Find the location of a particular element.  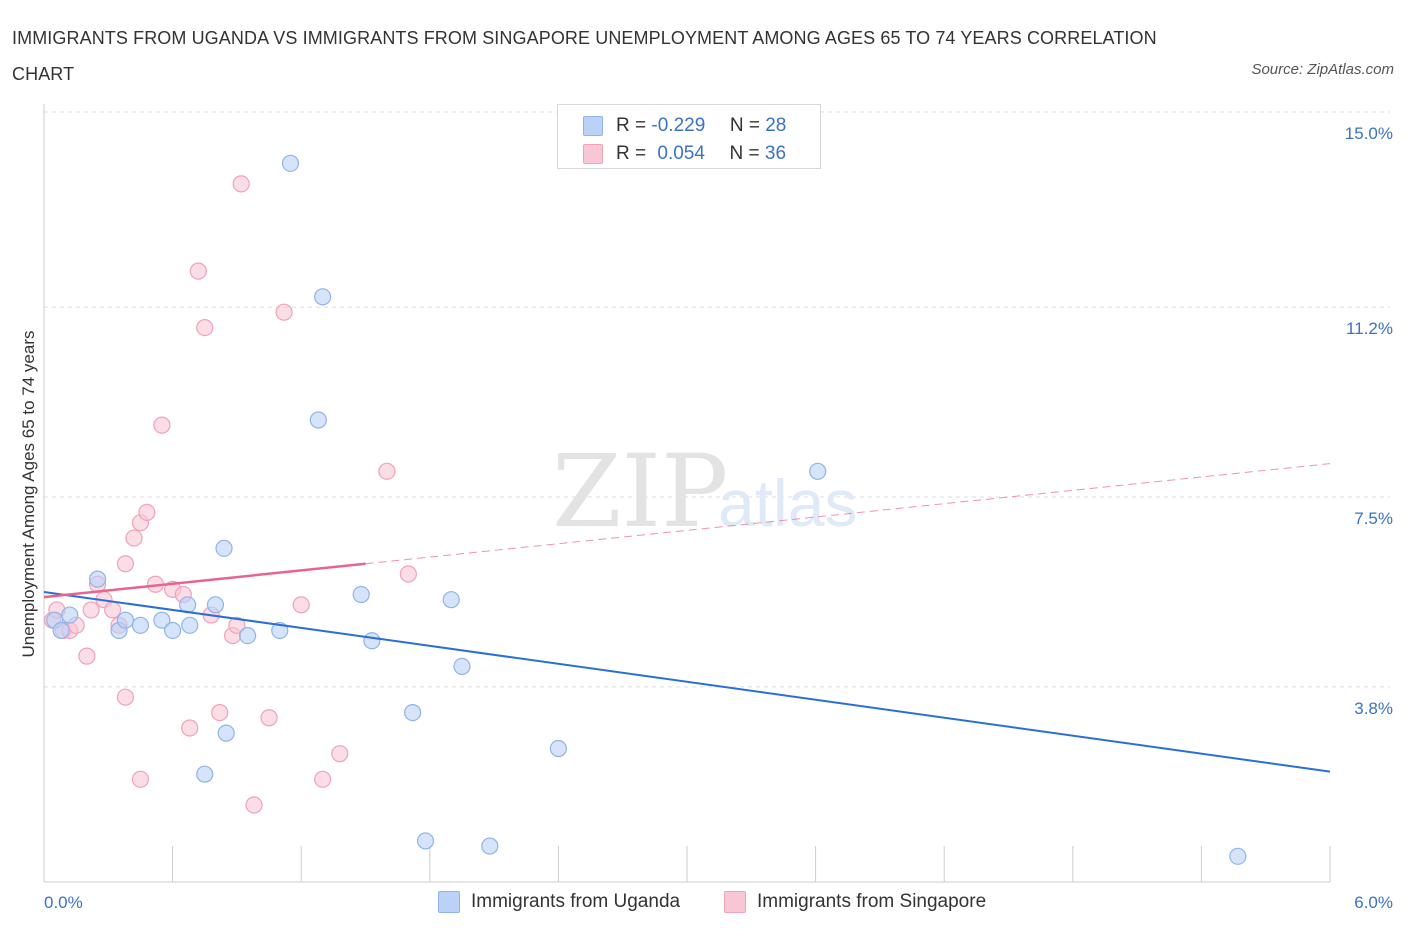

y-tick-label: 7.5% is located at coordinates (1373, 518).